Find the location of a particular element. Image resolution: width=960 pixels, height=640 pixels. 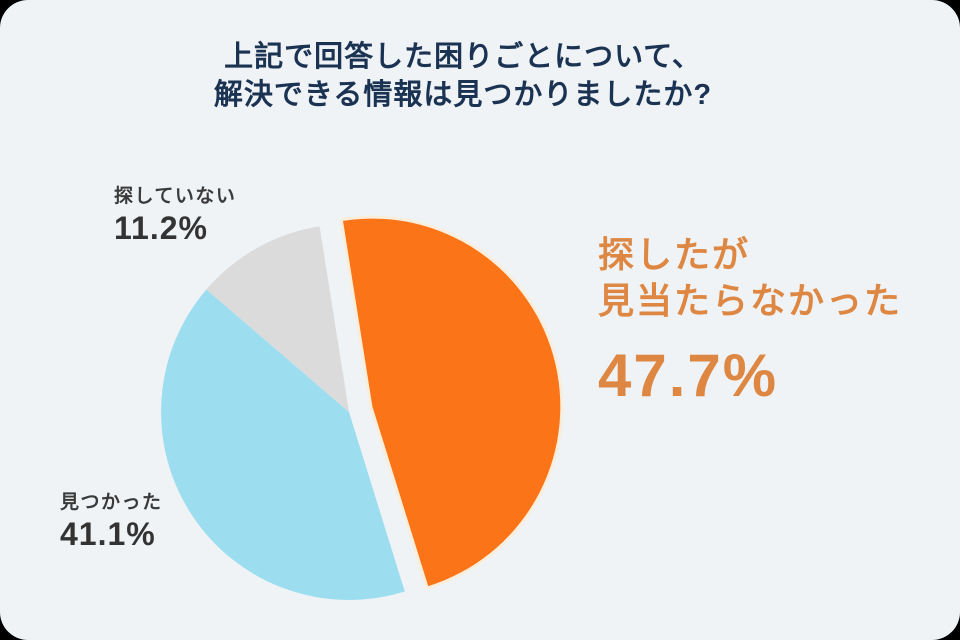

label-not-found-line1: 探したが is located at coordinates (674, 254).